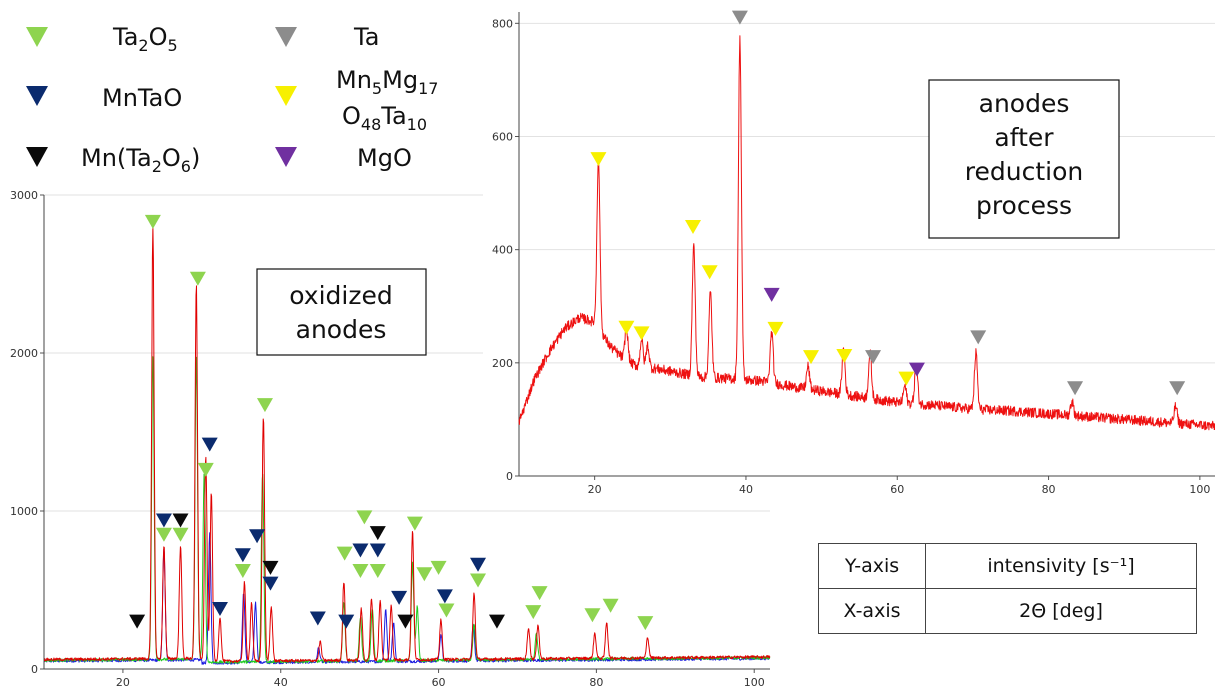 The image size is (1215, 698). What do you see at coordinates (356, 100) in the screenshot?
I see `legend-item-mnmgota: Mn5Mg17 O48Ta10` at bounding box center [356, 100].